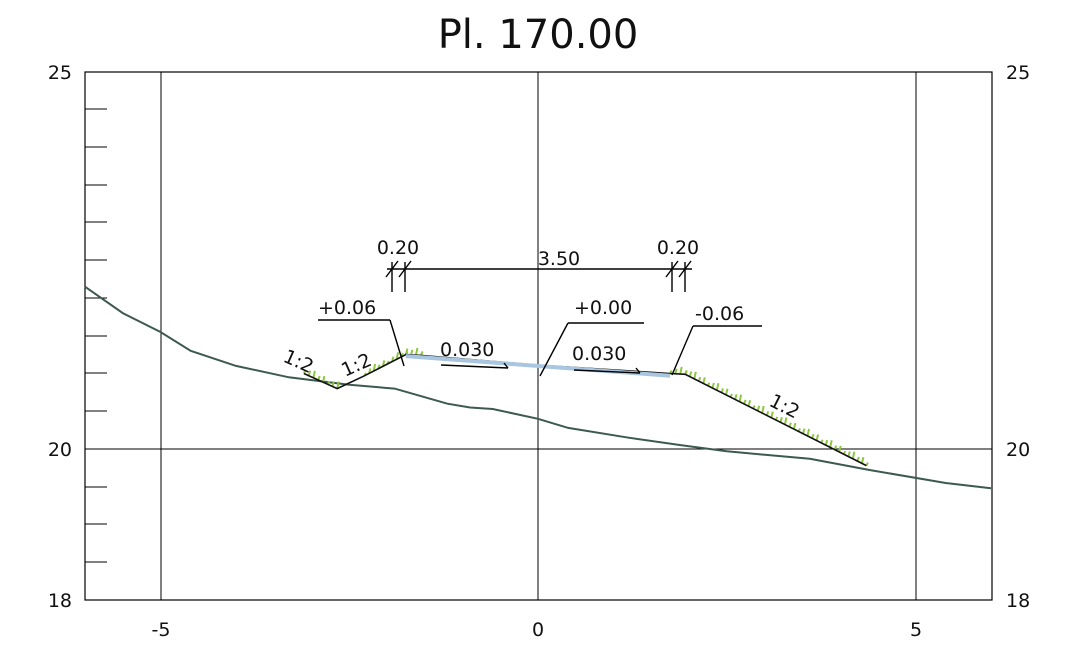 The image size is (1082, 655). Describe the element at coordinates (538, 630) in the screenshot. I see `x-label-0: 0` at that location.